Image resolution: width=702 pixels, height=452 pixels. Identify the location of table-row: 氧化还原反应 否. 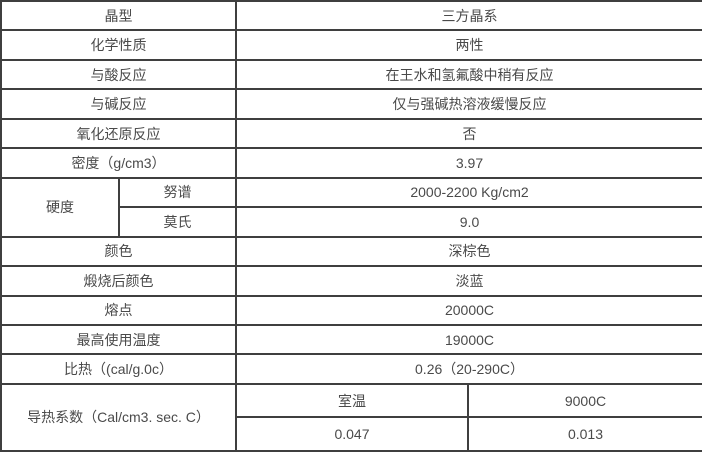
(351, 133).